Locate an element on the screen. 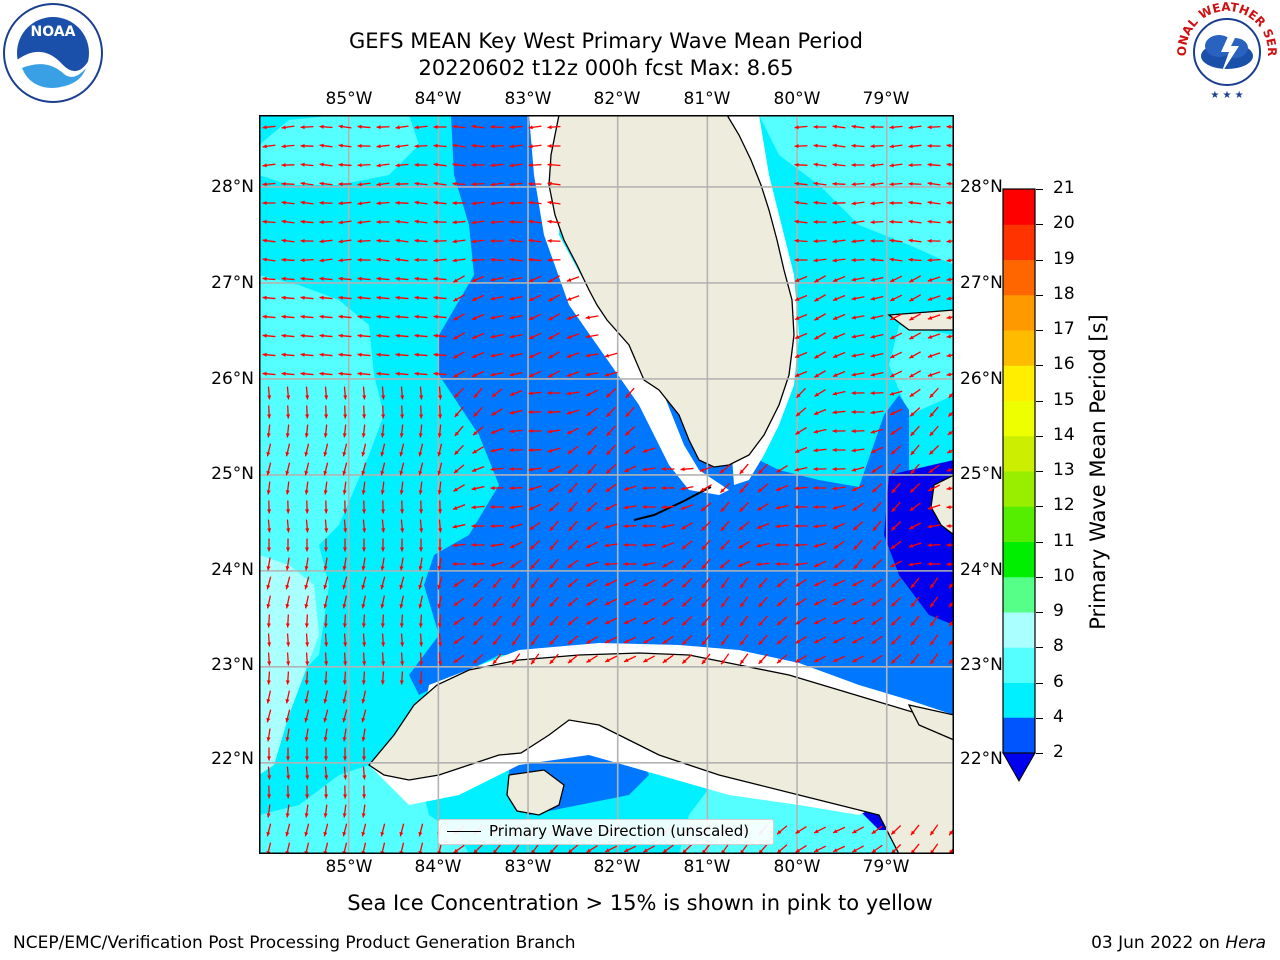  lon-label-top: 81°W is located at coordinates (707, 99).